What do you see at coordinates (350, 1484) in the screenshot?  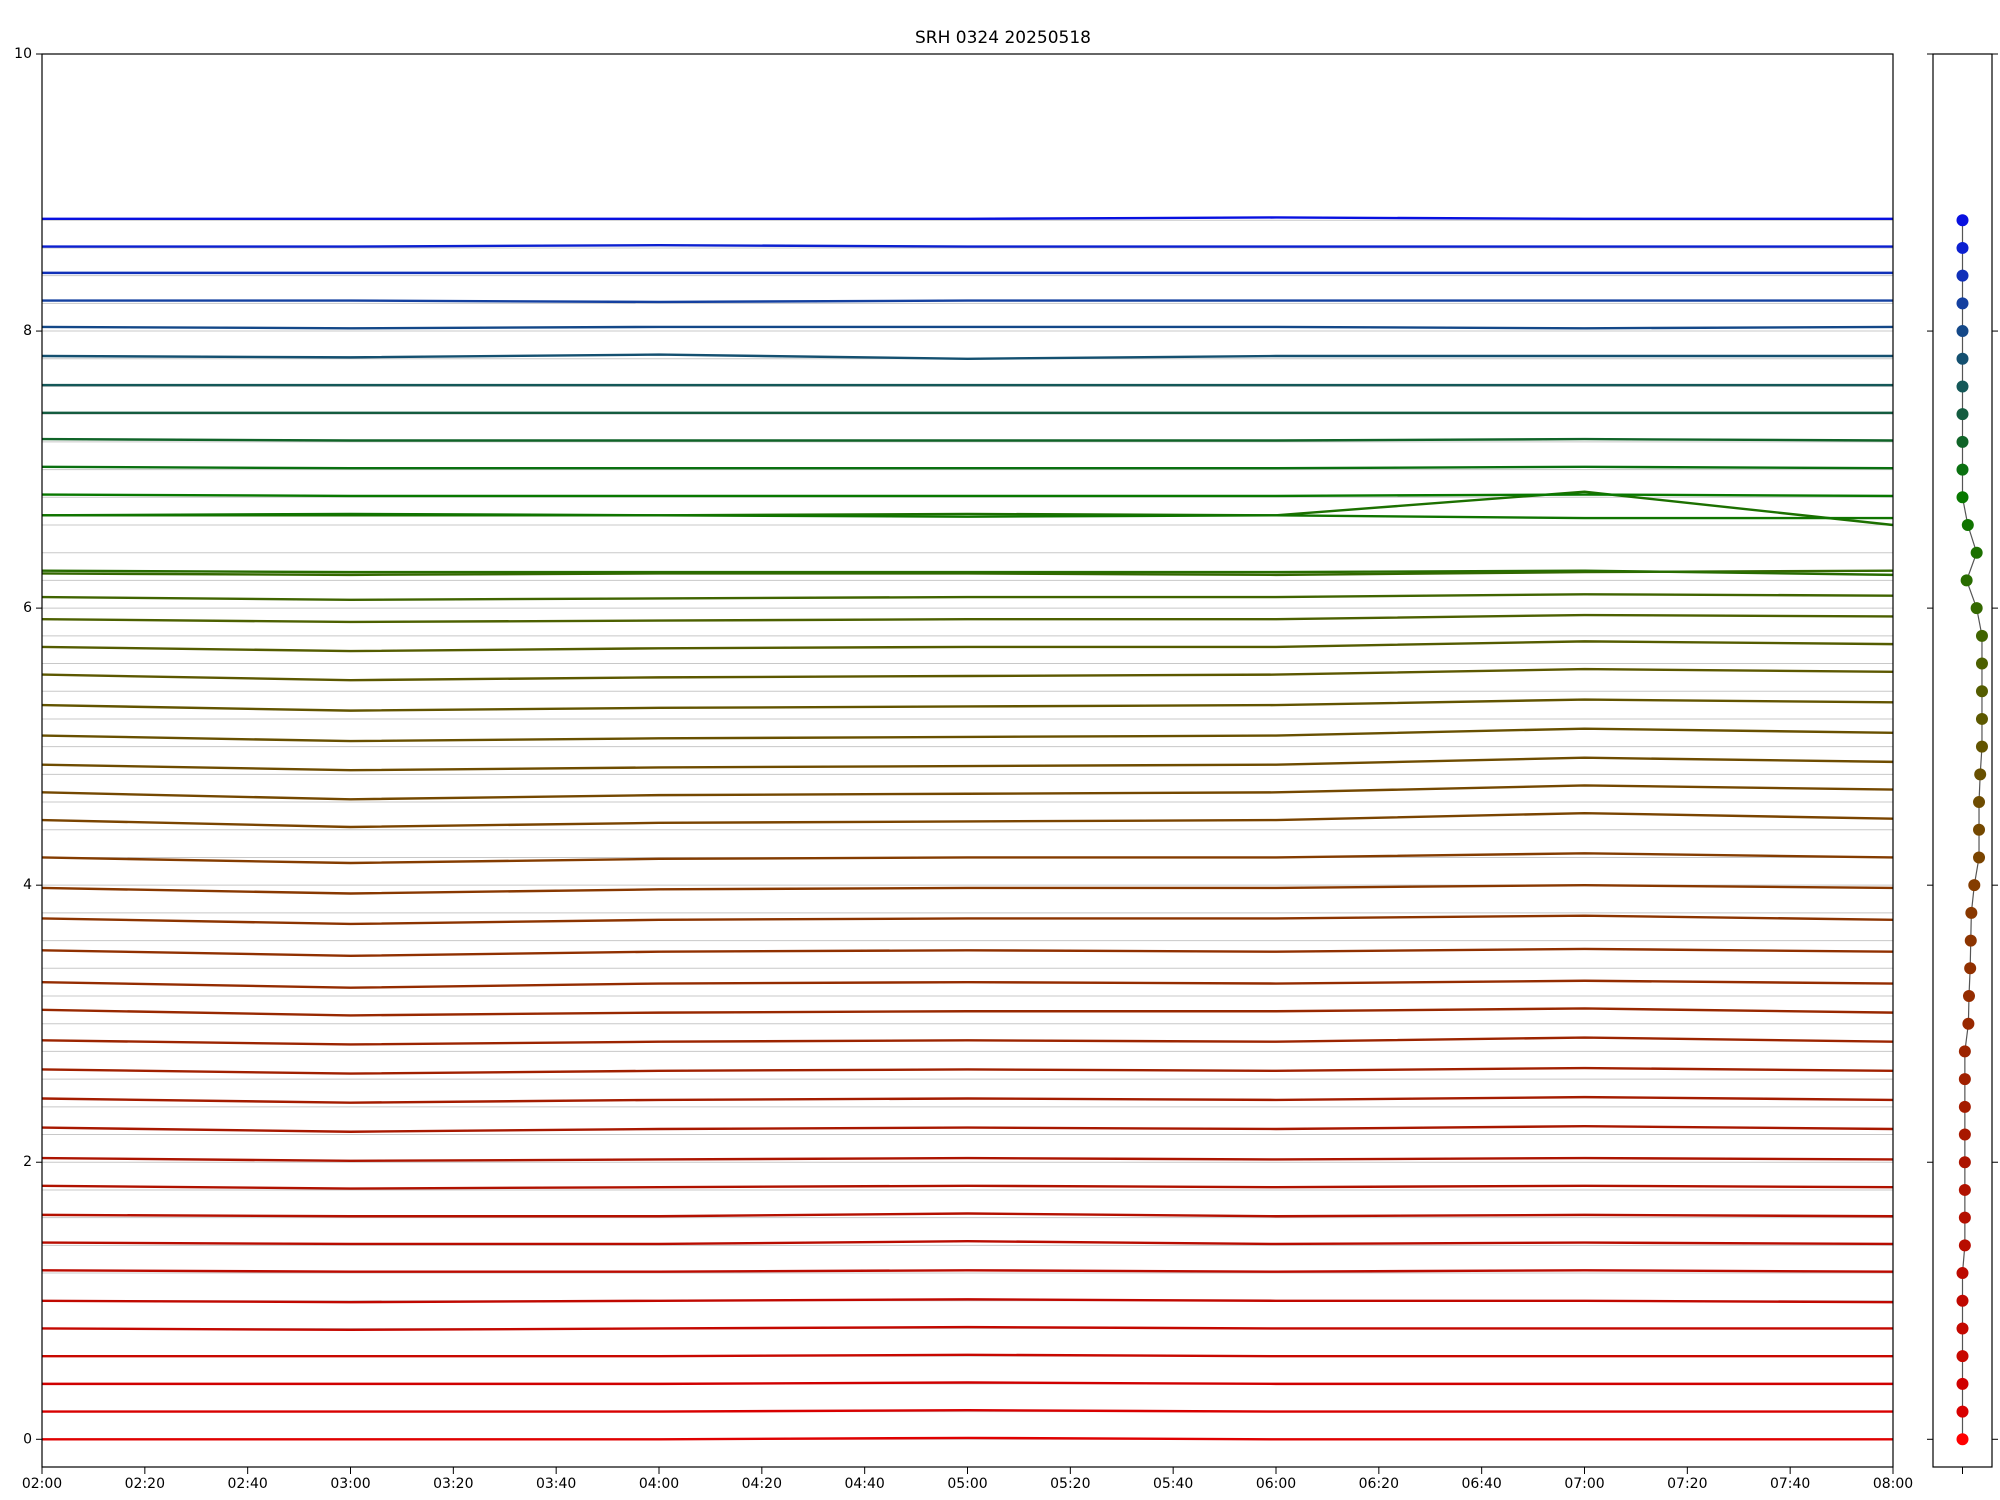 I see `x-tick-label: 03:00` at bounding box center [350, 1484].